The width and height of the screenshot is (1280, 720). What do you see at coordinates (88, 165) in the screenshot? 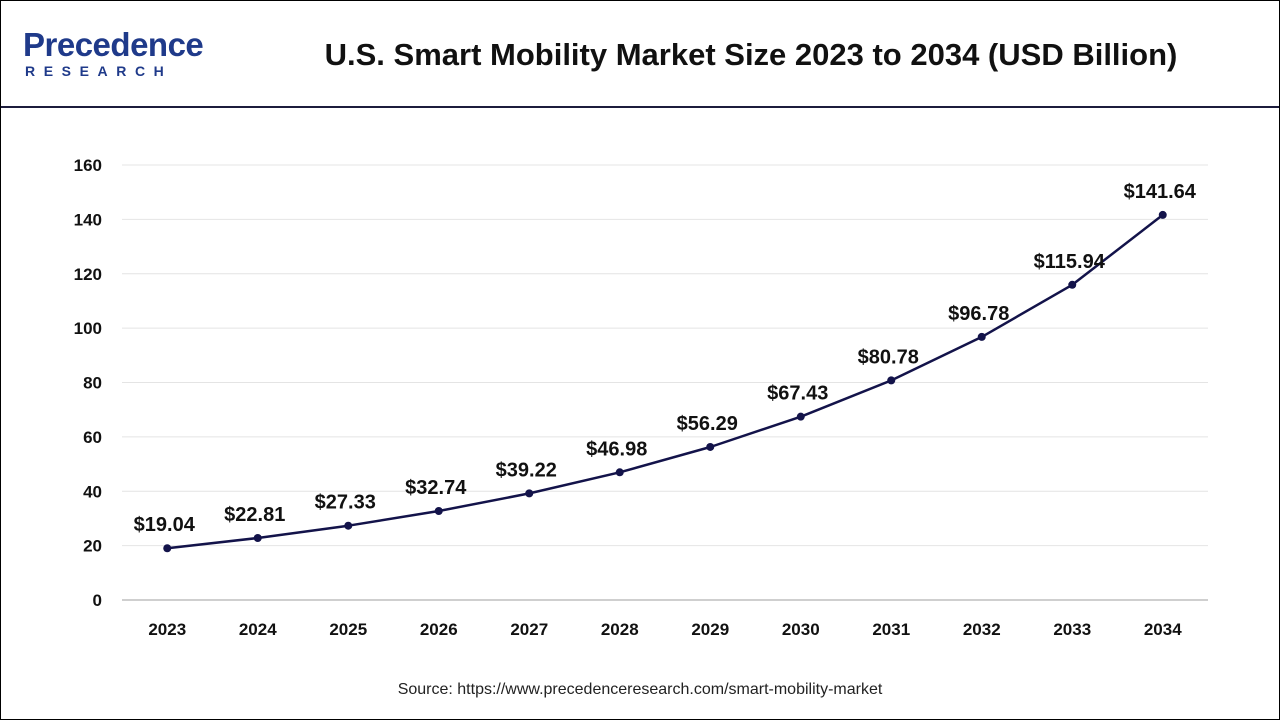
I see `y-tick-label: 160` at bounding box center [88, 165].